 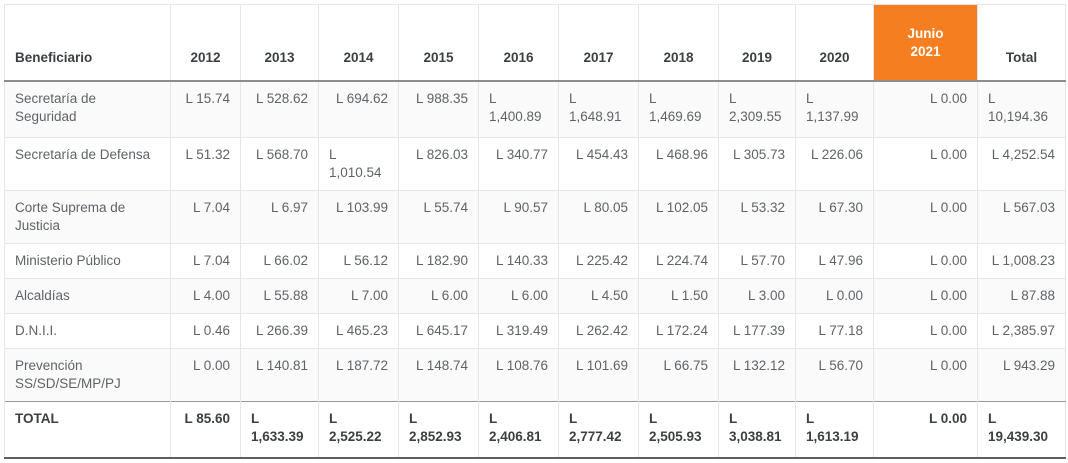 I want to click on value-cell: L 103.99, so click(x=358, y=217).